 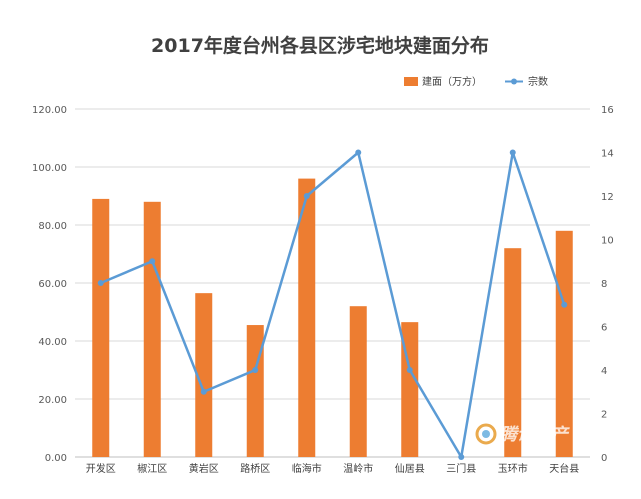 What do you see at coordinates (538, 81) in the screenshot?
I see `legend-label: 宗数` at bounding box center [538, 81].